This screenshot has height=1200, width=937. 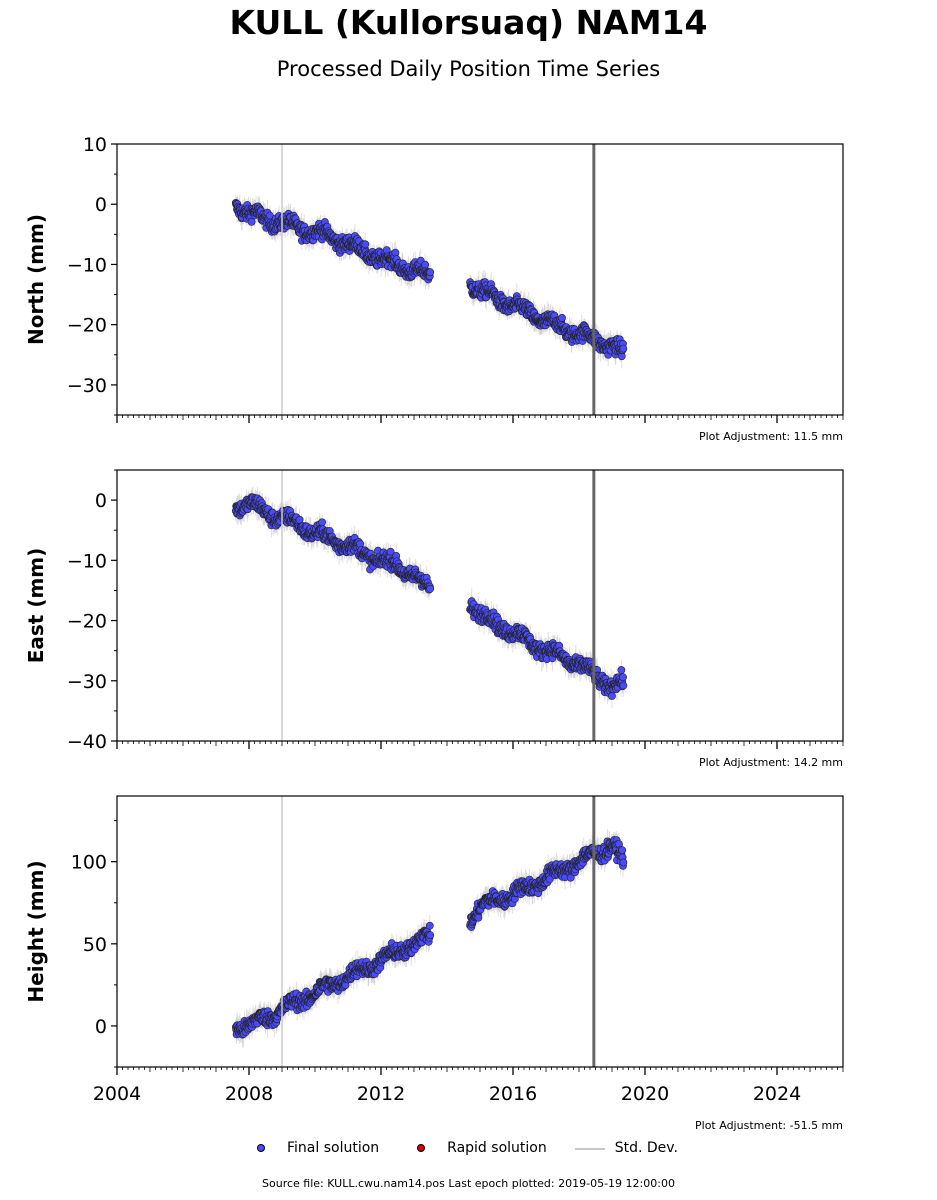 What do you see at coordinates (468, 22) in the screenshot?
I see `figure-title: KULL (Kullorsuaq) NAM14` at bounding box center [468, 22].